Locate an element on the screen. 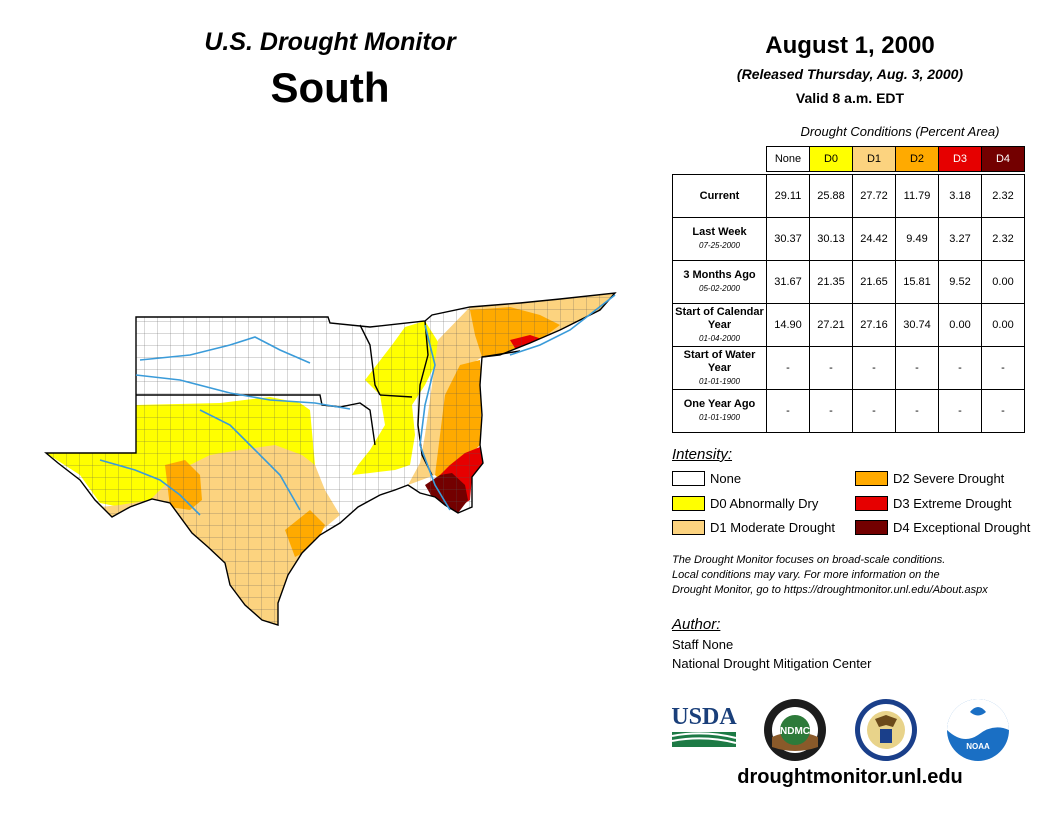 This screenshot has width=1056, height=816. legend-label: D4 Exceptional Drought is located at coordinates (962, 527).